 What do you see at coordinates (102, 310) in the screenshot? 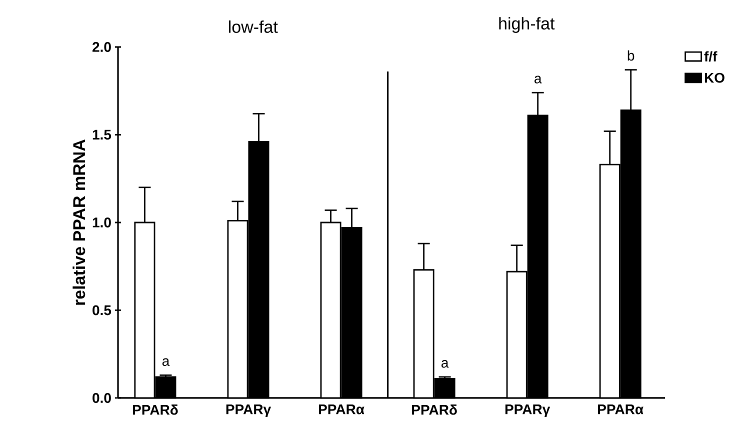
I see `y-tick-label: 0.5` at bounding box center [102, 310].